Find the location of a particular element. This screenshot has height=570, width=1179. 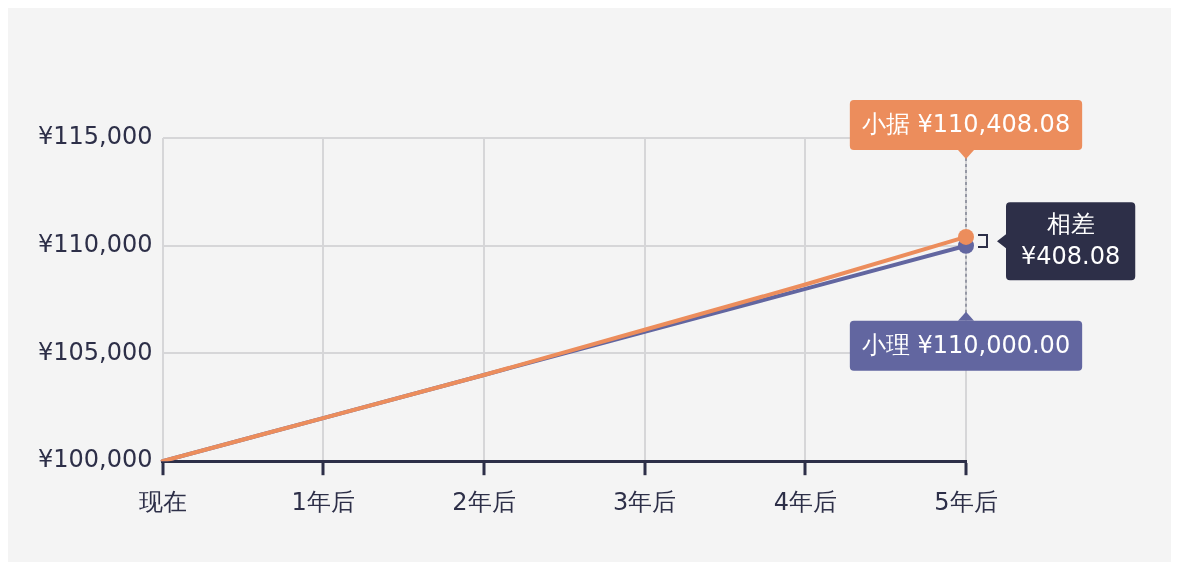

x-tick-label: 2年后 is located at coordinates (484, 501).